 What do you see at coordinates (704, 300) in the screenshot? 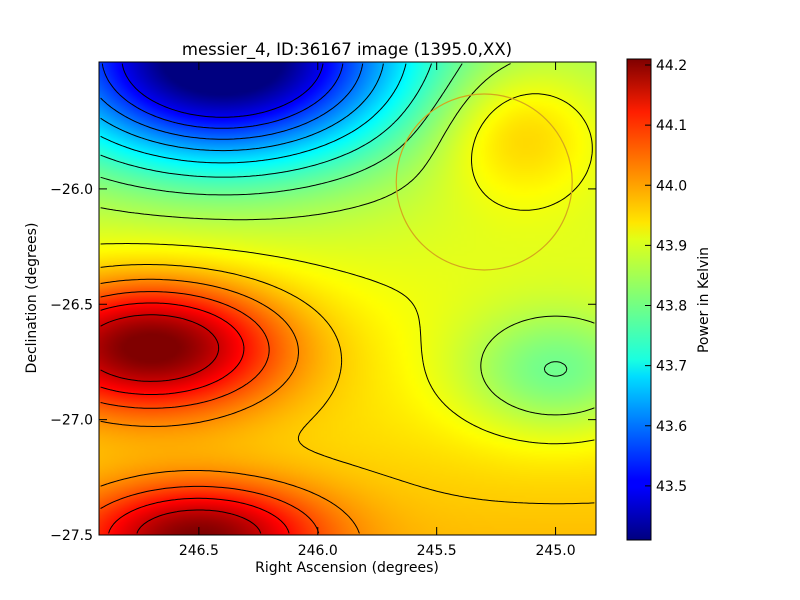
I see `colorbar-label: Power in Kelvin` at bounding box center [704, 300].